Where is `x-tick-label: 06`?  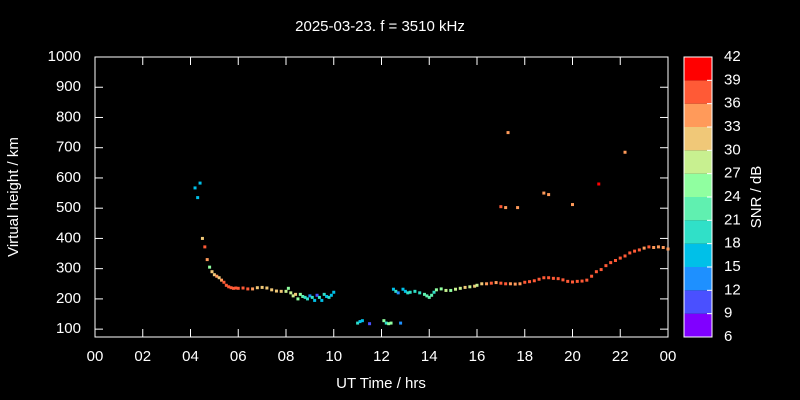 x-tick-label: 06 is located at coordinates (238, 356).